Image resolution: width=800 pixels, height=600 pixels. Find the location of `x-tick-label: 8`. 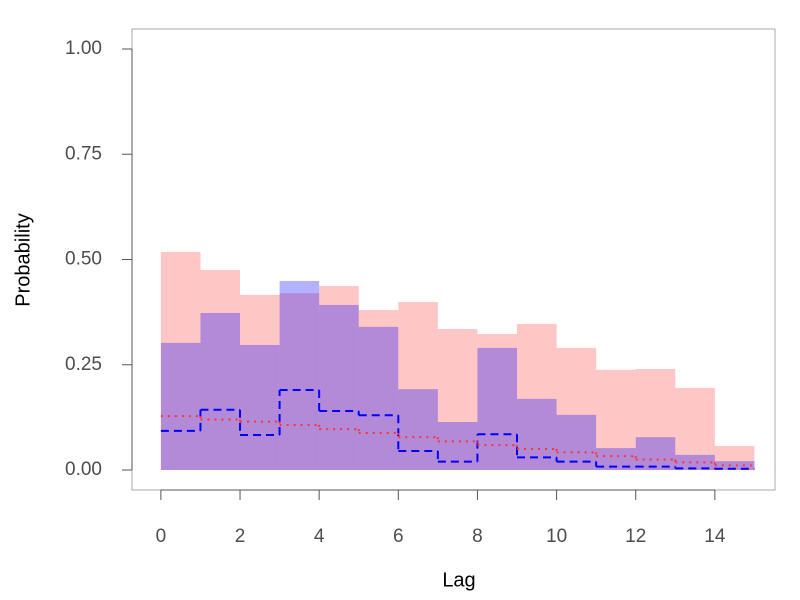

x-tick-label: 8 is located at coordinates (477, 536).